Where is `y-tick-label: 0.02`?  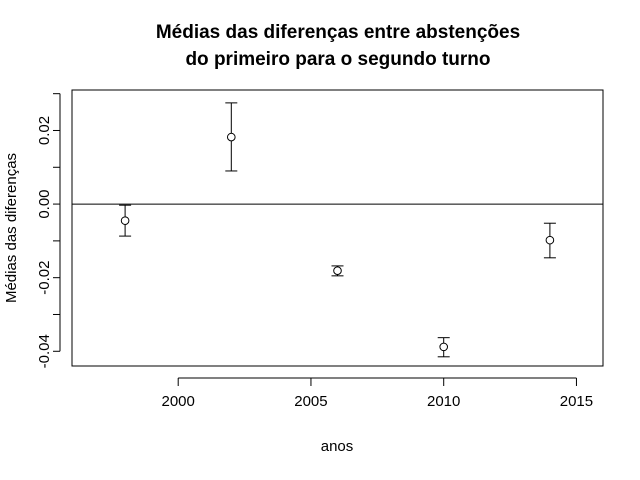 y-tick-label: 0.02 is located at coordinates (44, 130).